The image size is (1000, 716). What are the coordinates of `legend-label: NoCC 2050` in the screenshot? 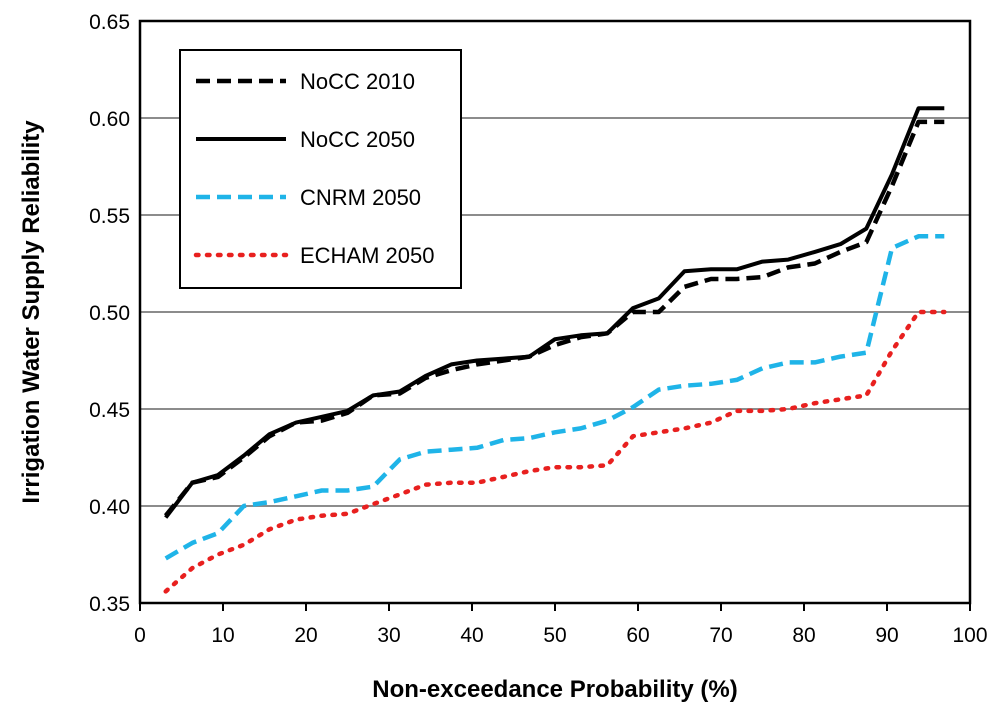 It's located at (357, 139).